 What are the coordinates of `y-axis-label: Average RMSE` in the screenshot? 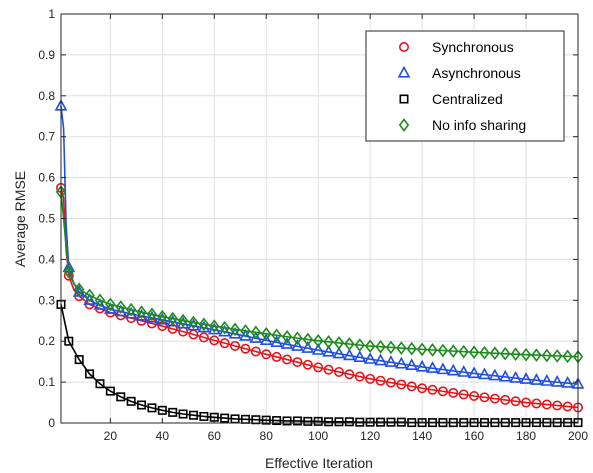 It's located at (20, 219).